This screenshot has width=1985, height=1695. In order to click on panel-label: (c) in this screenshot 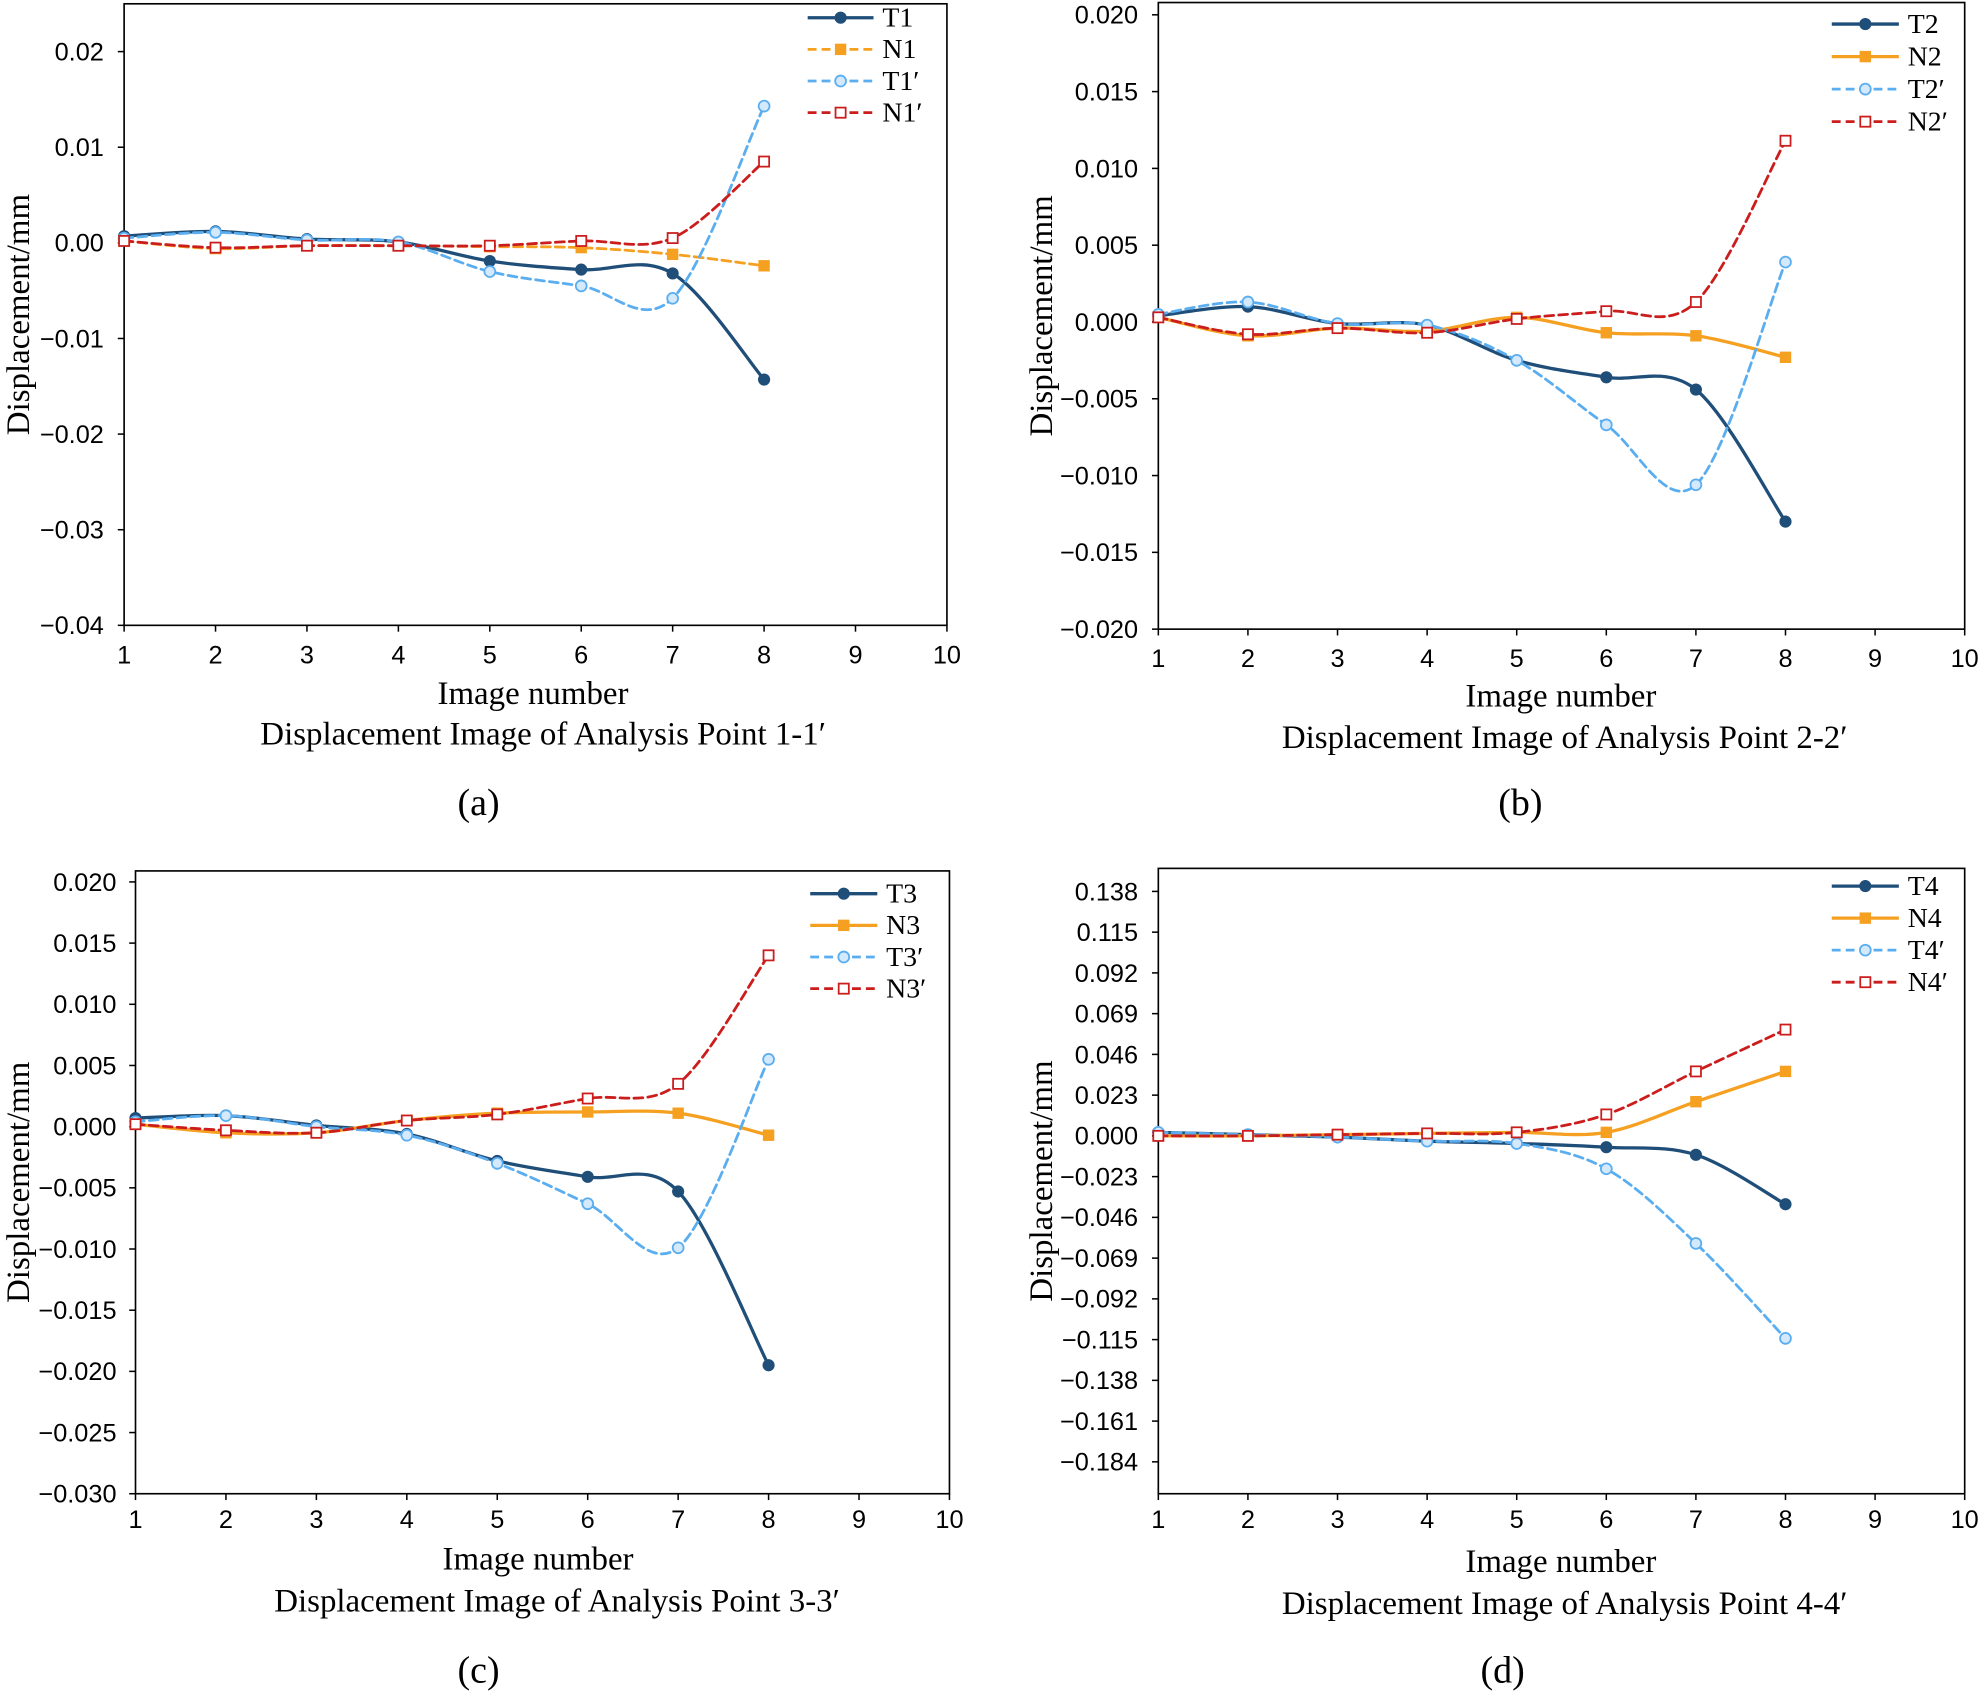, I will do `click(478, 1670)`.